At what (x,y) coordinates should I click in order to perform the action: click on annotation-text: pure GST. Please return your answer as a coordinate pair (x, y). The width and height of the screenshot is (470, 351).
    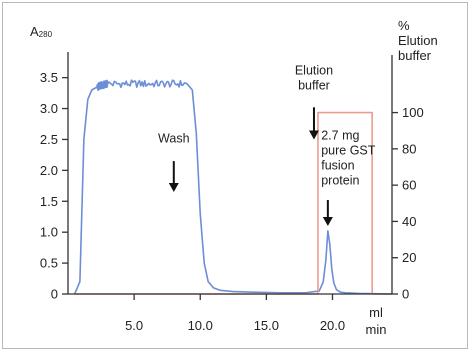
    Looking at the image, I should click on (348, 150).